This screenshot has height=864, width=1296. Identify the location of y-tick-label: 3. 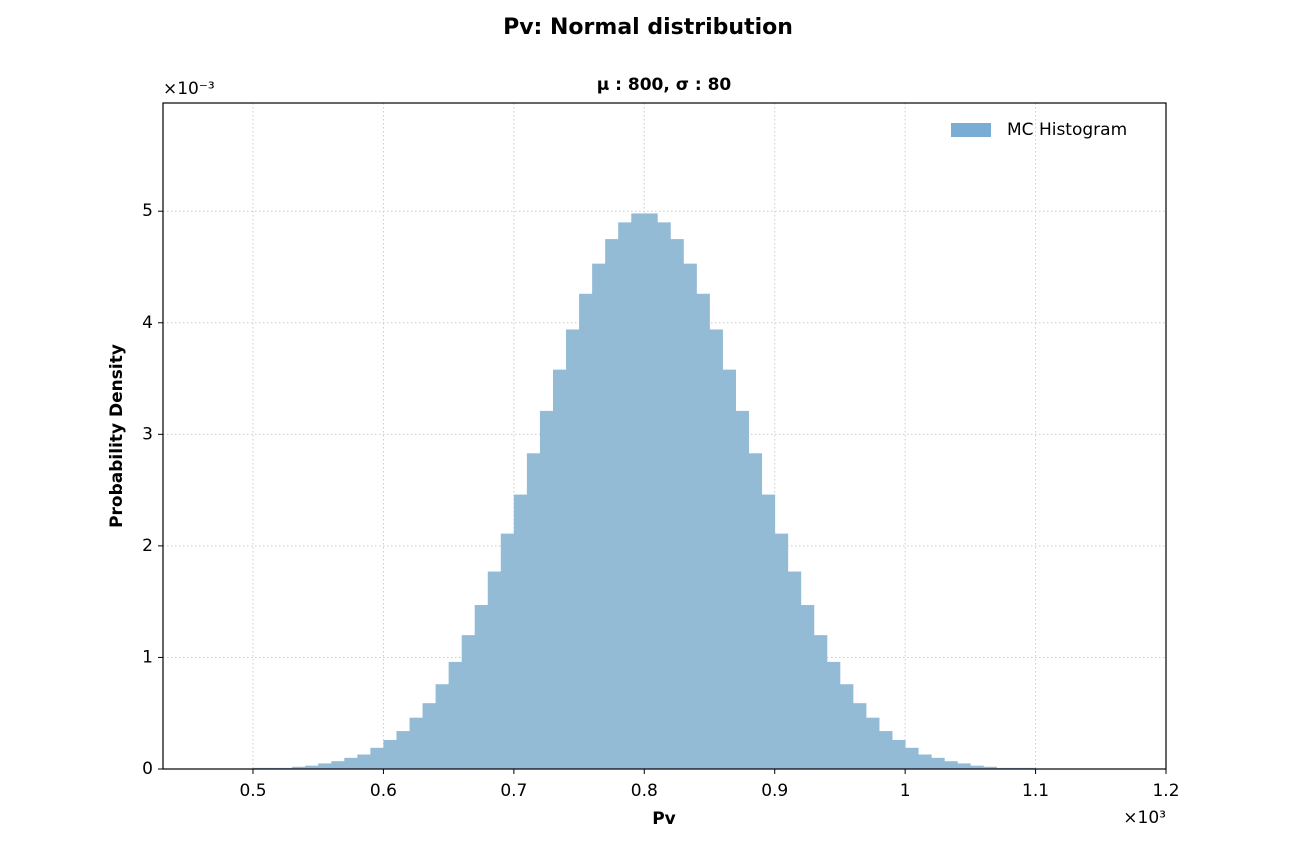
(147, 434).